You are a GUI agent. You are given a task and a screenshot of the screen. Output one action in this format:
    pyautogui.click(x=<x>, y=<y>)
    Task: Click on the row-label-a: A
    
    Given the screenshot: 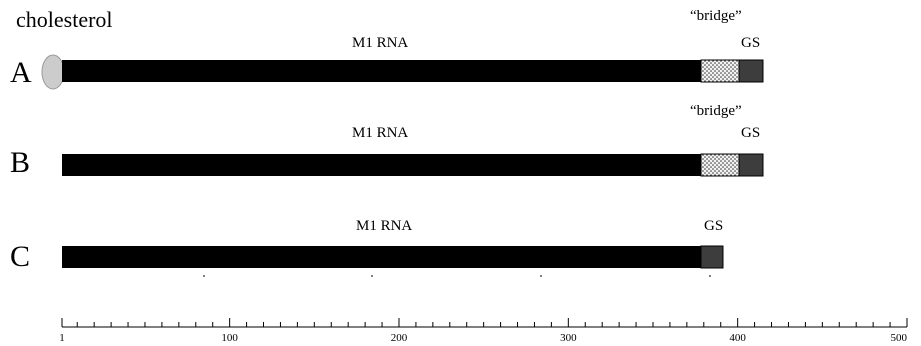 What is the action you would take?
    pyautogui.click(x=21, y=72)
    